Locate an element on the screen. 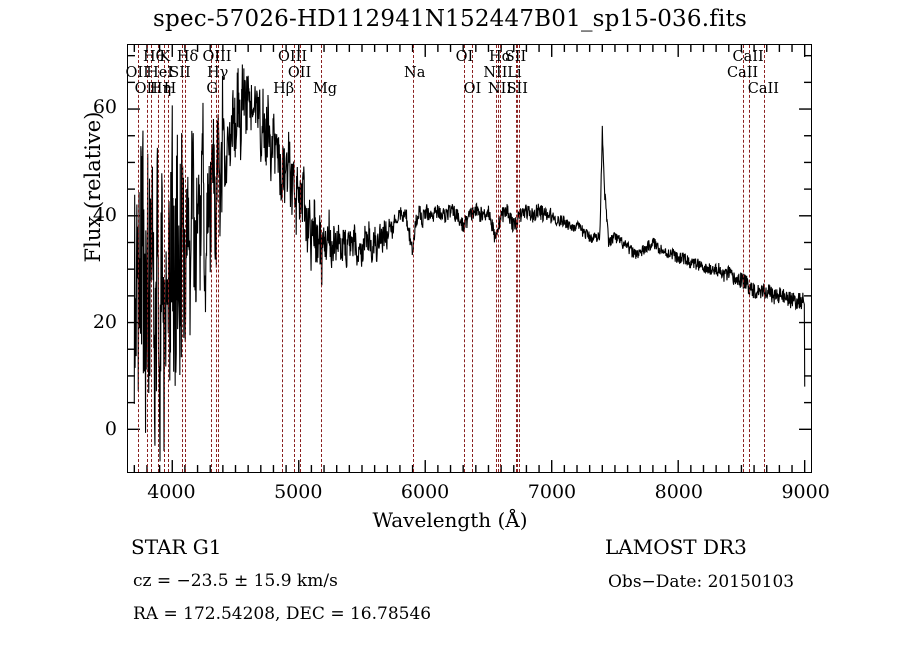  footer-cz: cz = −23.5 ± 15.9 km/s is located at coordinates (235, 581).